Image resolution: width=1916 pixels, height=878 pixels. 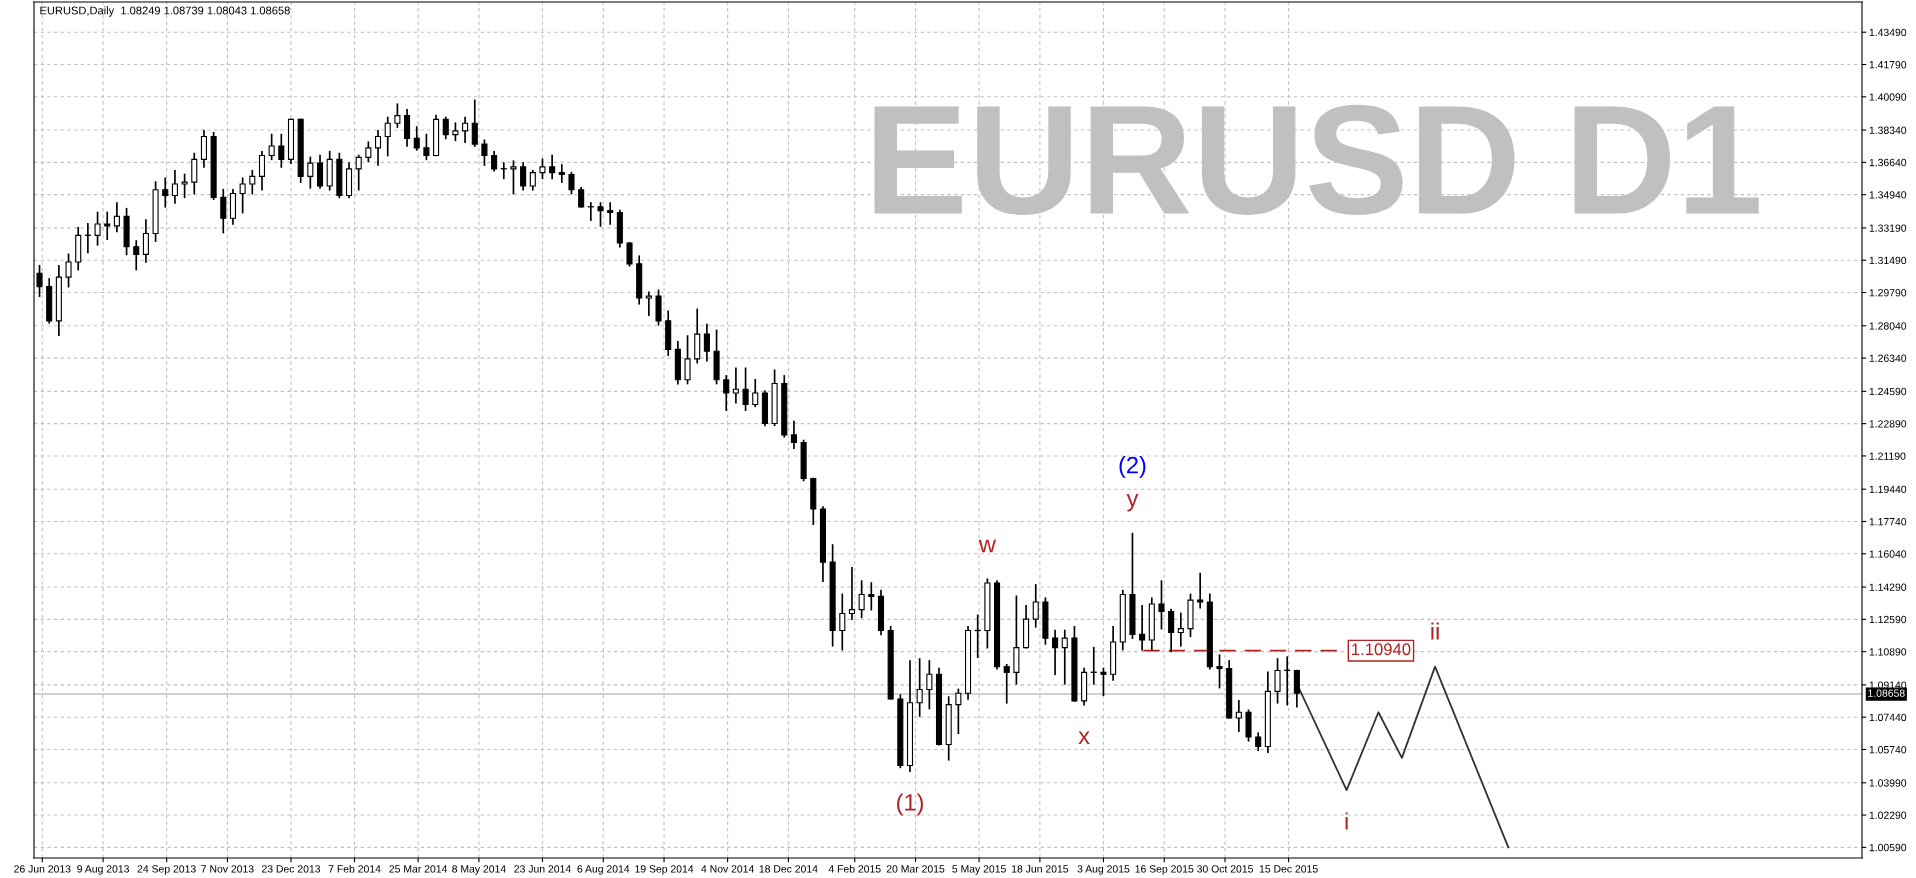 What do you see at coordinates (103, 870) in the screenshot?
I see `x-tick-label: 9 Aug 2013` at bounding box center [103, 870].